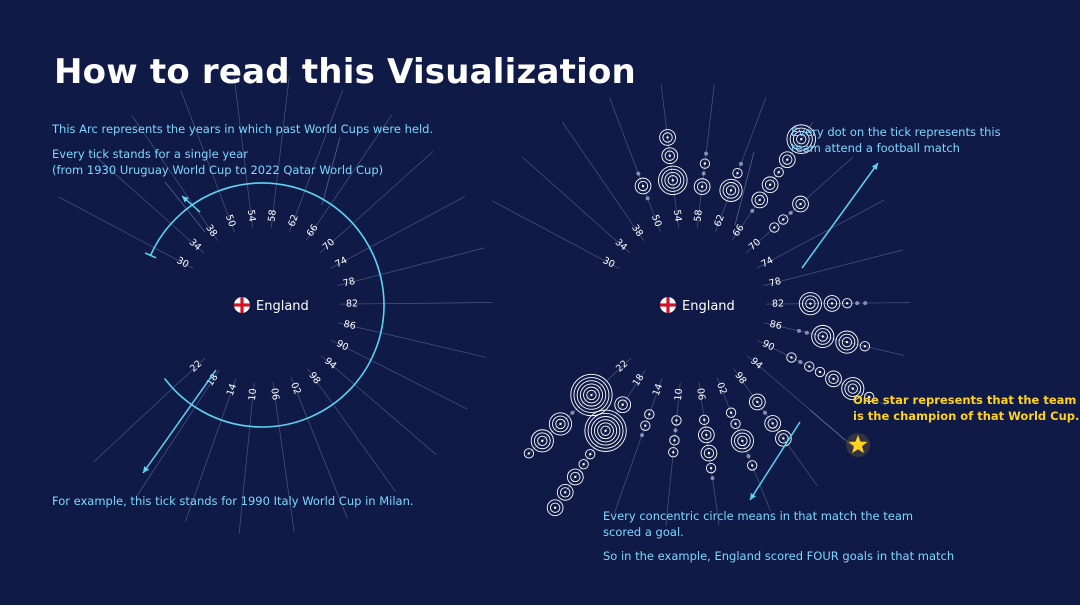  I want to click on right-year-label-14: 14, so click(658, 389).